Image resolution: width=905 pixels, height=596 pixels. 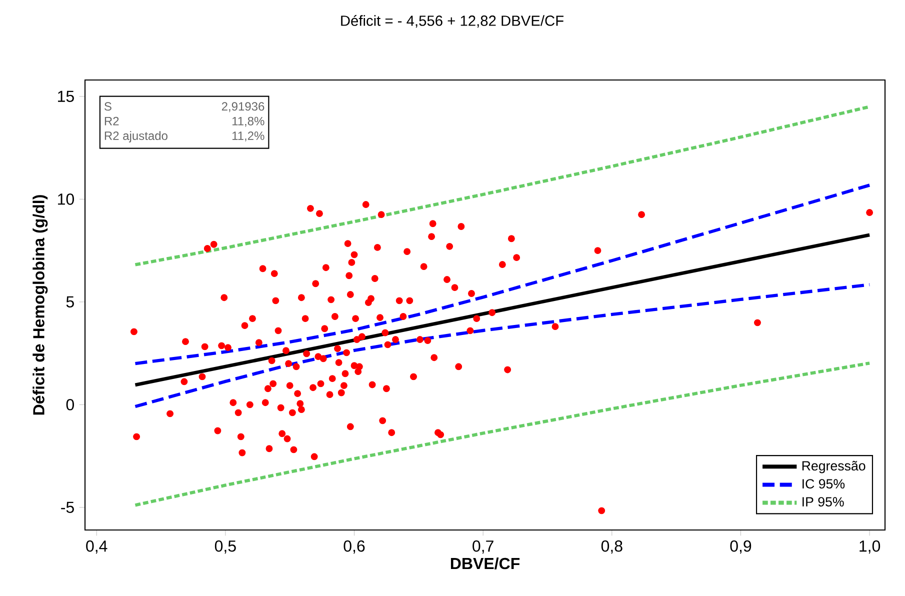 What do you see at coordinates (70, 404) in the screenshot?
I see `y-tick-label: 0` at bounding box center [70, 404].